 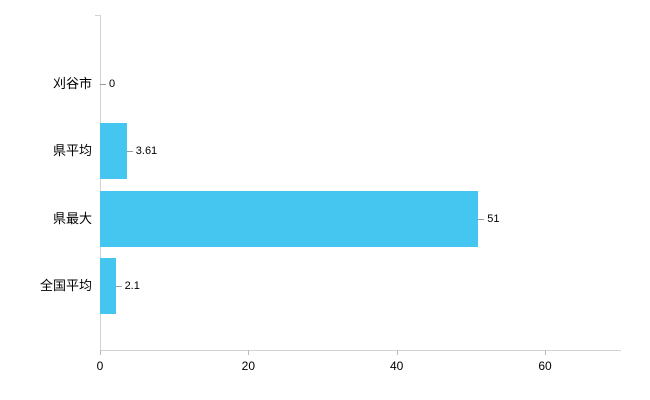 I want to click on category-label: 刈谷市, so click(x=72, y=83).